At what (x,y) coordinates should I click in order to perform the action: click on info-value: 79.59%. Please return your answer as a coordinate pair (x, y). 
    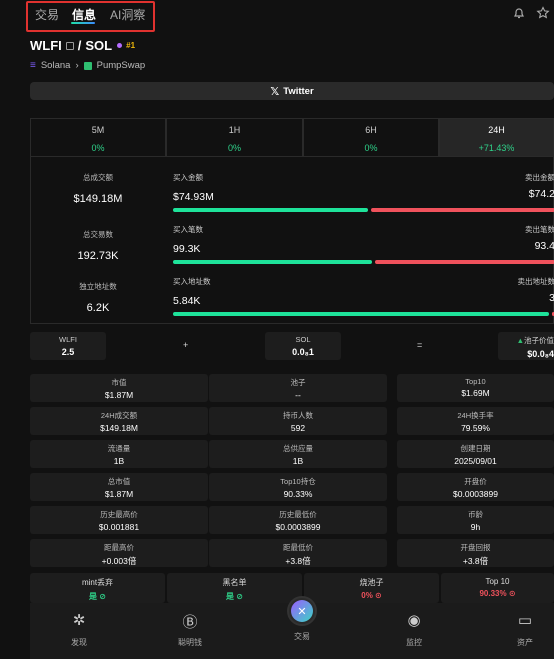
    Looking at the image, I should click on (475, 428).